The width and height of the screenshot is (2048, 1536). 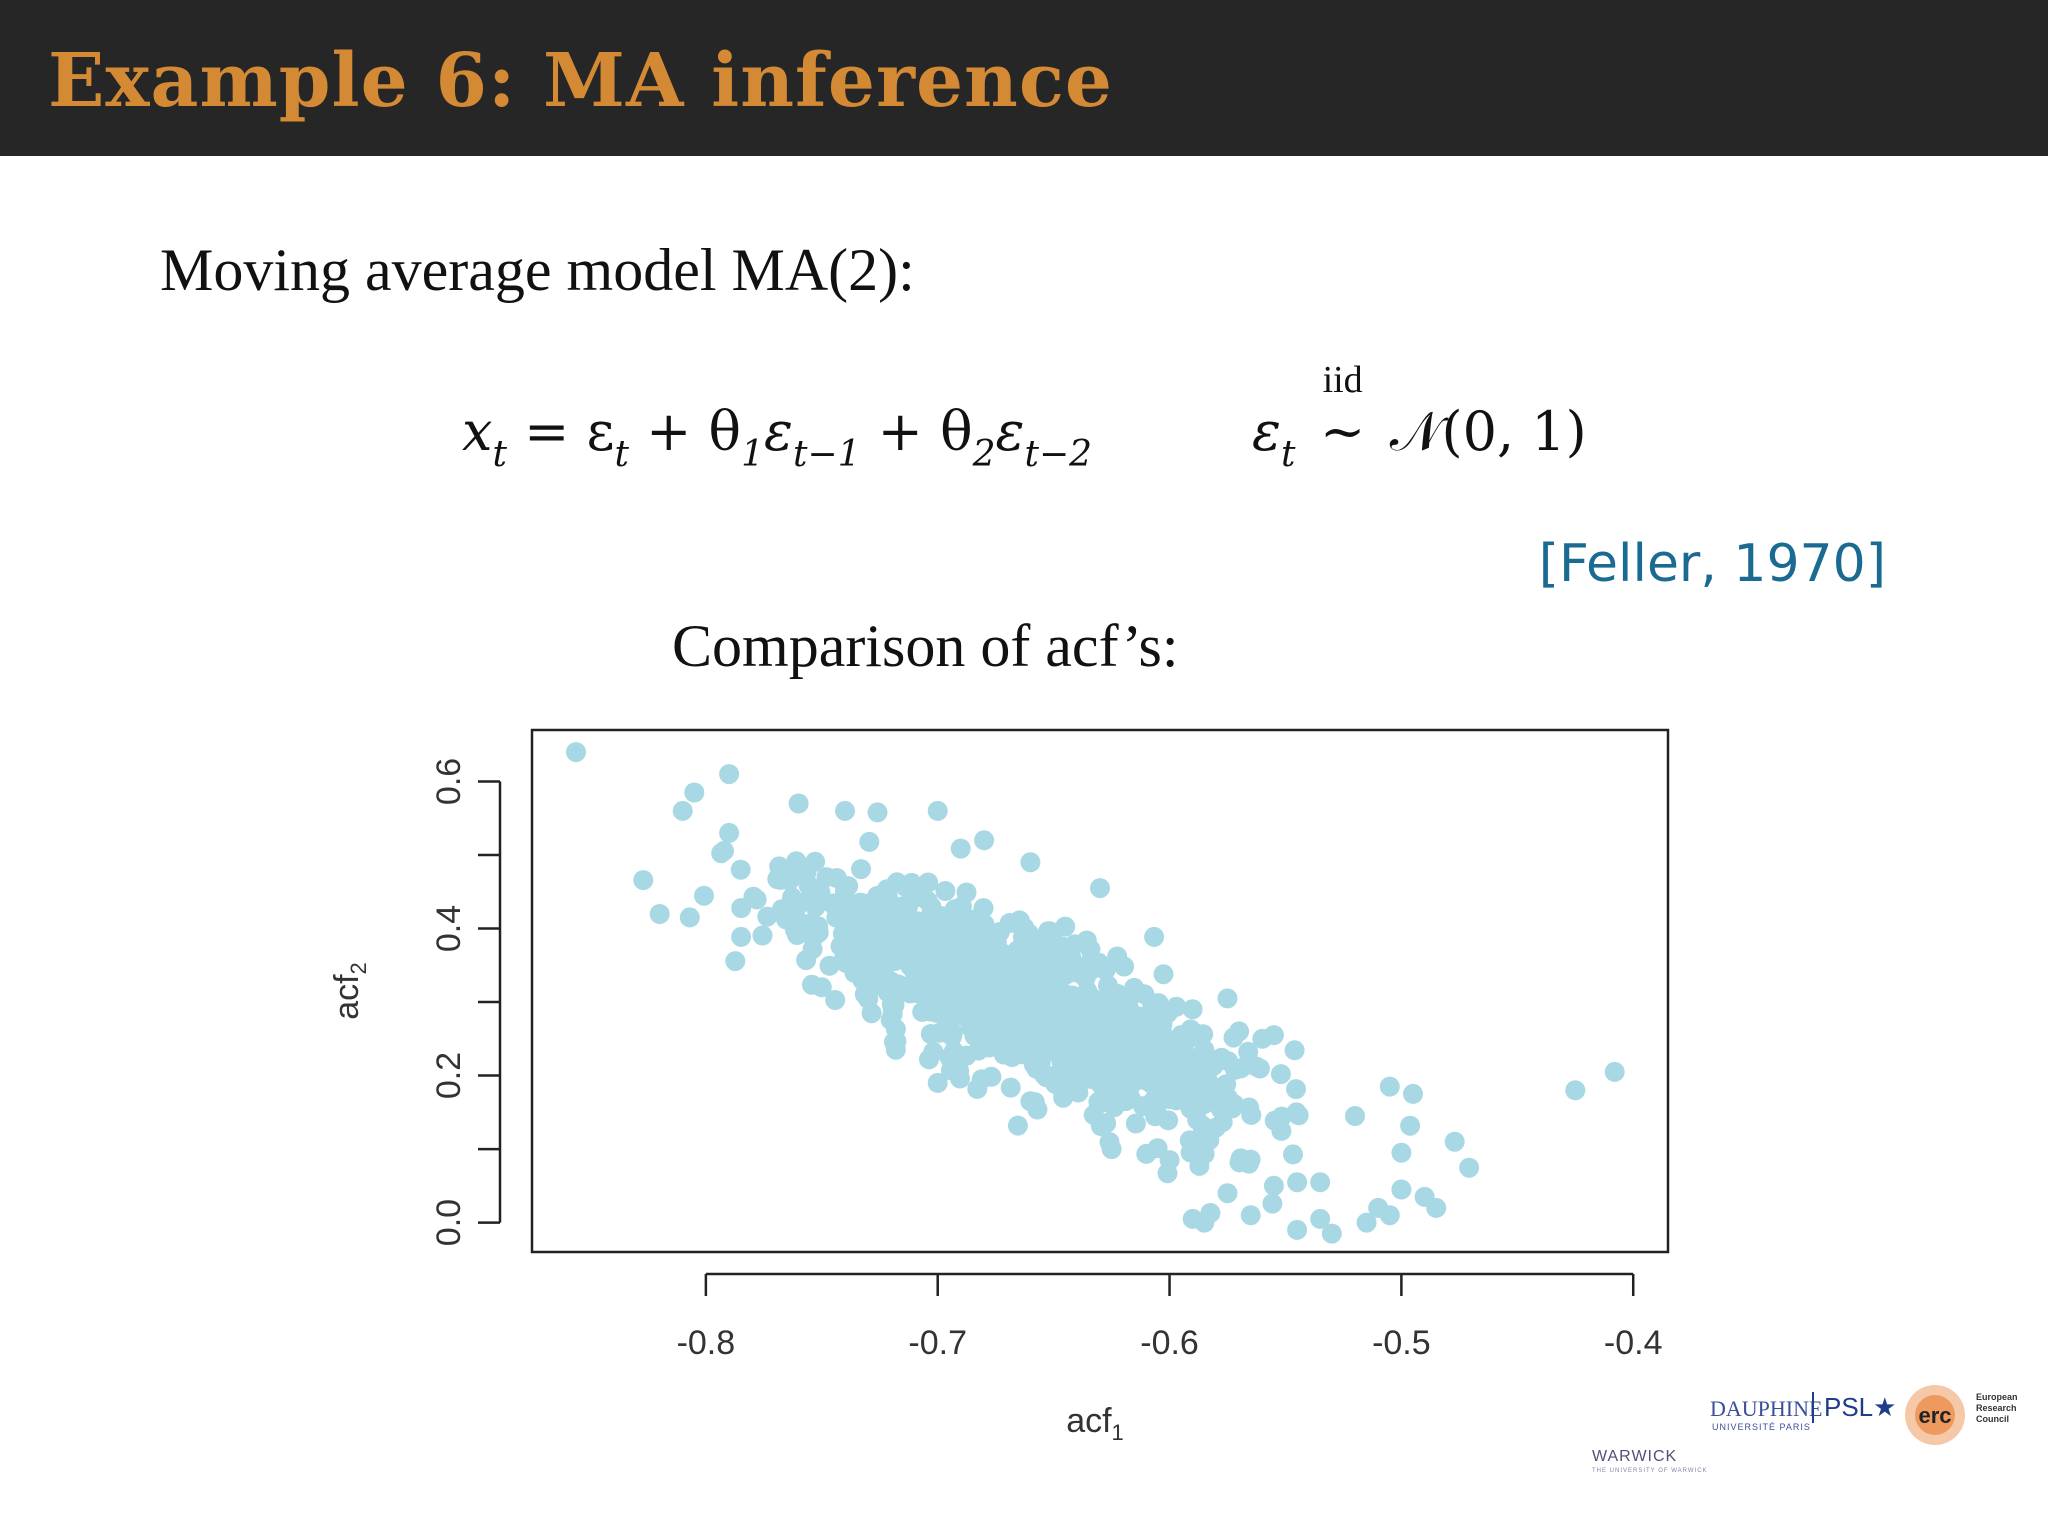 What do you see at coordinates (1024, 78) in the screenshot?
I see `title-bar: Example 6: MA inference` at bounding box center [1024, 78].